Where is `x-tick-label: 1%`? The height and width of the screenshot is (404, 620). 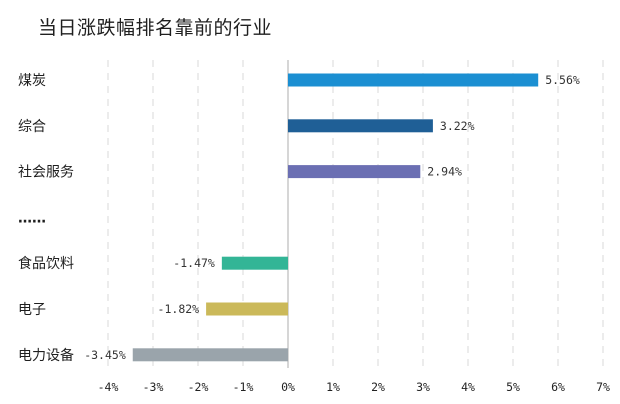 x-tick-label: 1% is located at coordinates (333, 387).